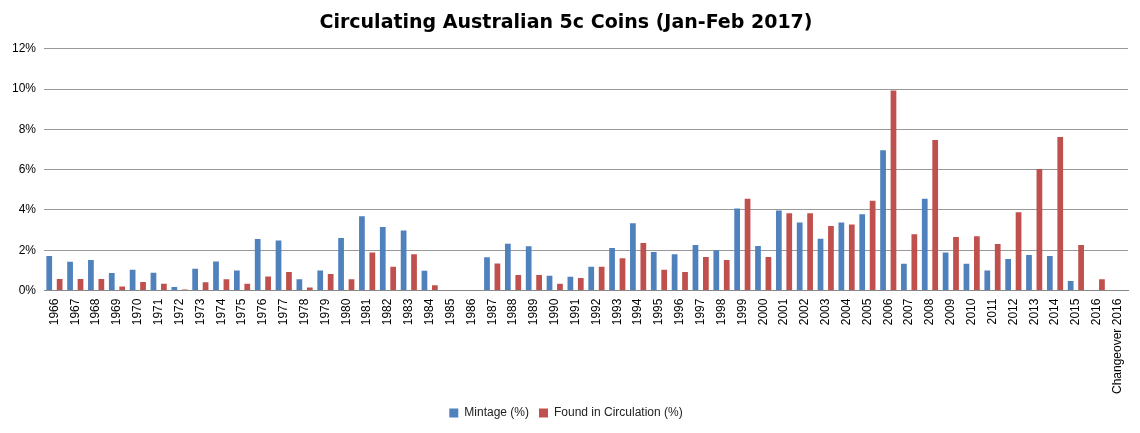  Describe the element at coordinates (116, 312) in the screenshot. I see `x-tick-label: 1969` at that location.